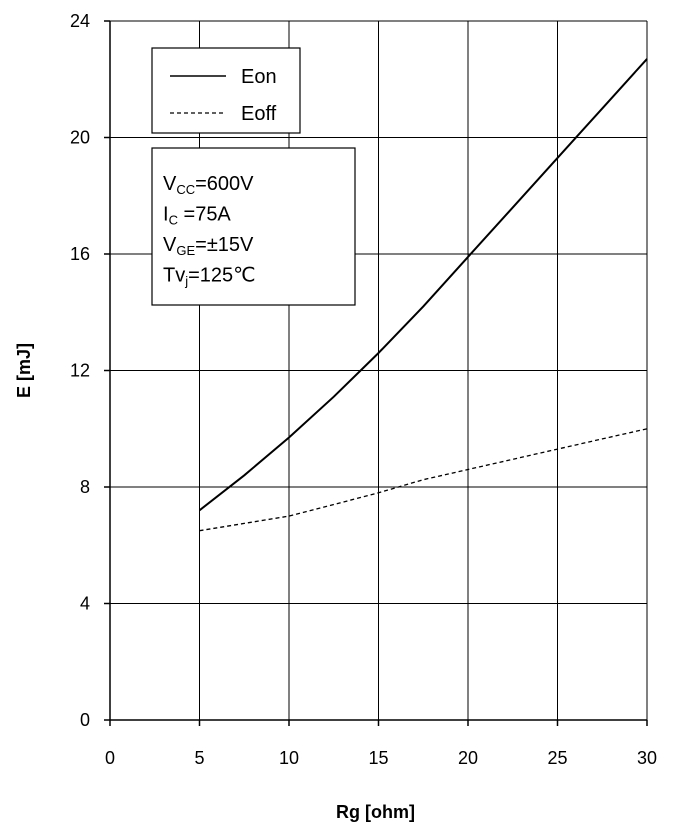 Image resolution: width=674 pixels, height=833 pixels. Describe the element at coordinates (110, 758) in the screenshot. I see `x-tick-label: 0` at that location.